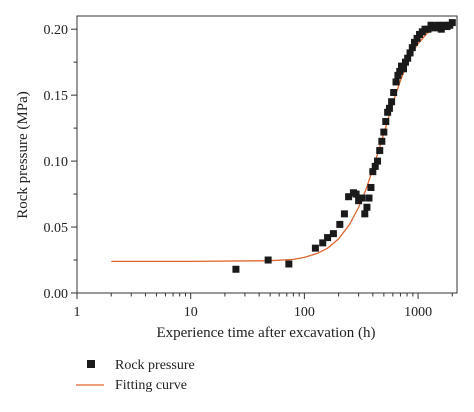  Describe the element at coordinates (91, 364) in the screenshot. I see `legend-rock-pressure-marker` at that location.